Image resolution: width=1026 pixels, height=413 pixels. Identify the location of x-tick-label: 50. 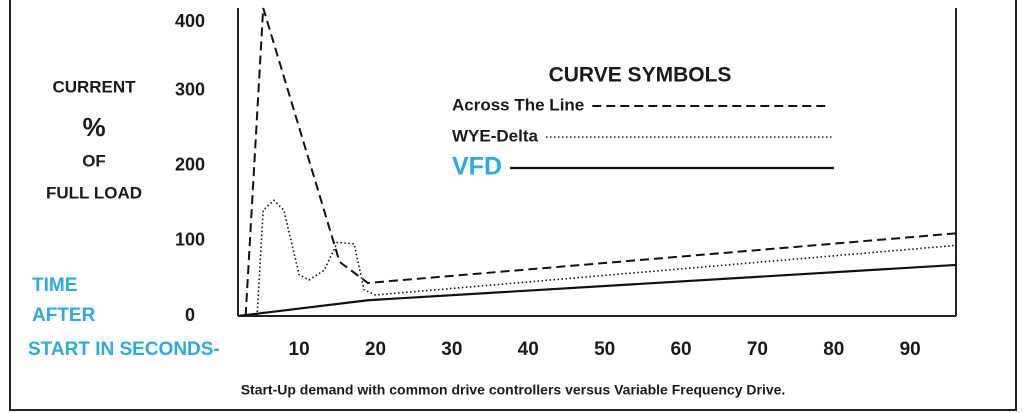
(604, 349).